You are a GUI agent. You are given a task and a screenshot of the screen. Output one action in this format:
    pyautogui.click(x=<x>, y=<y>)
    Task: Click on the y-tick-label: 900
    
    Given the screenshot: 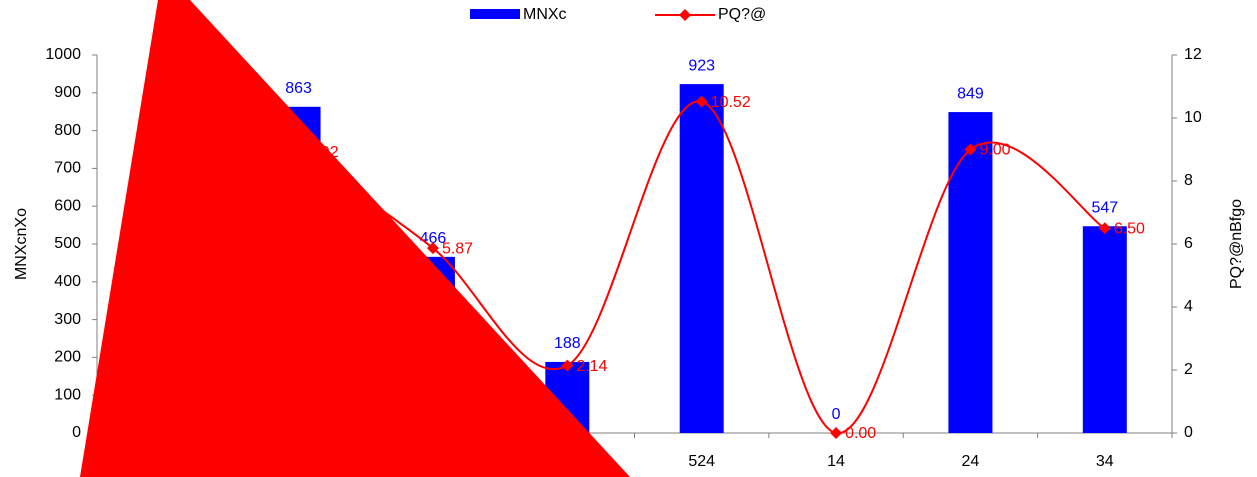 What is the action you would take?
    pyautogui.click(x=67, y=92)
    